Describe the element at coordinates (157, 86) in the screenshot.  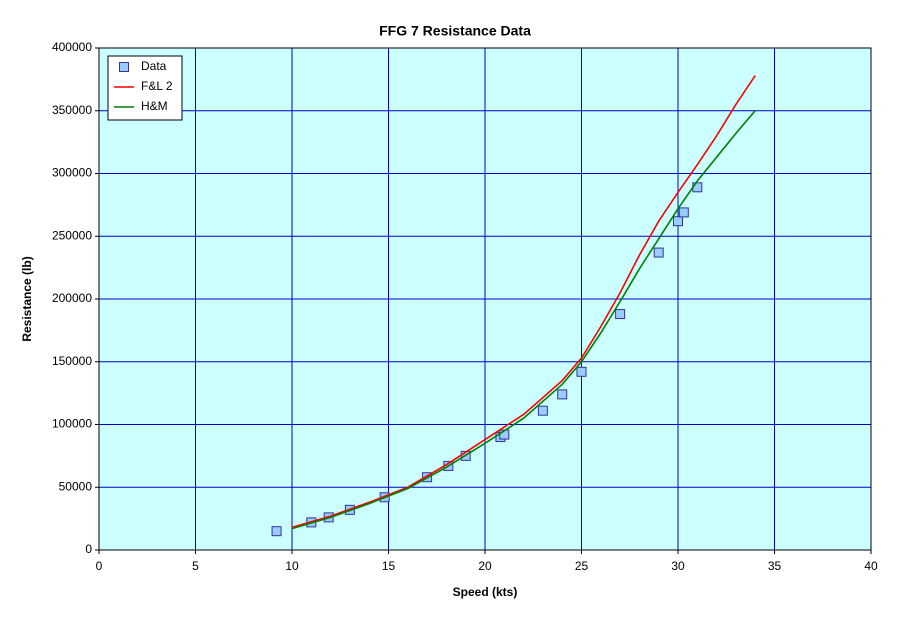
I see `legend-label: F&L 2` at that location.